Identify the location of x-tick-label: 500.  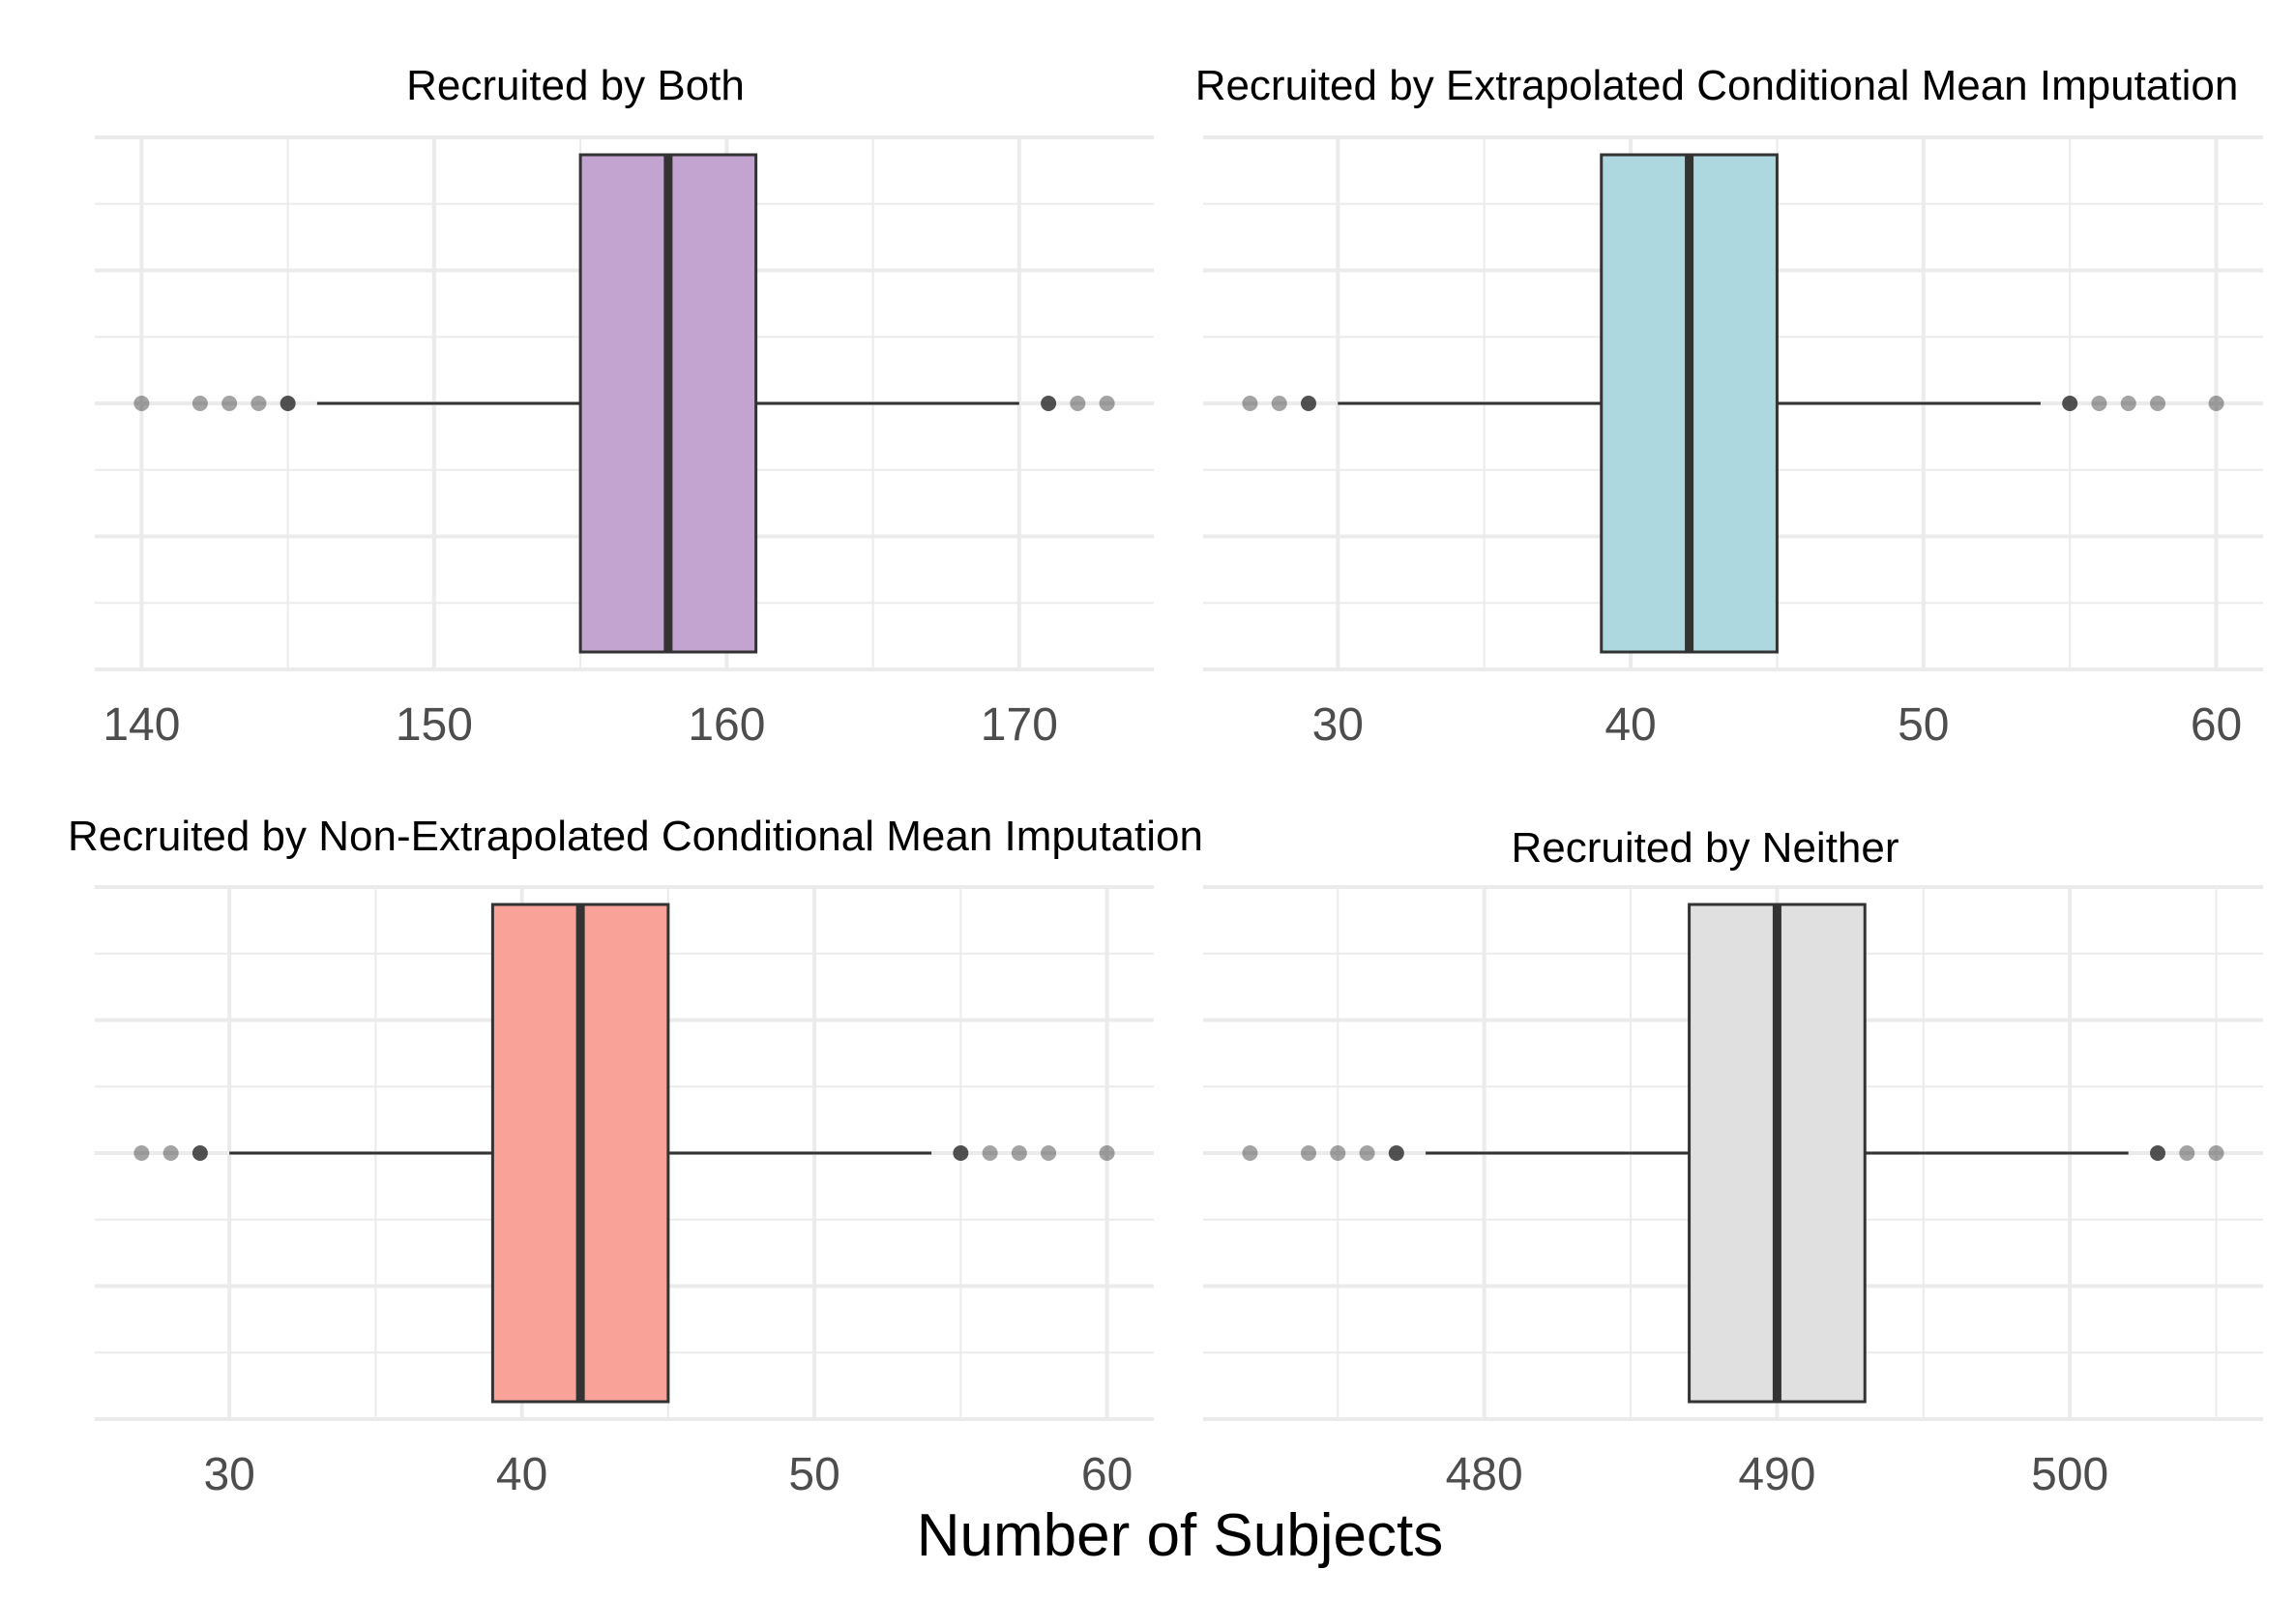
(2069, 1474).